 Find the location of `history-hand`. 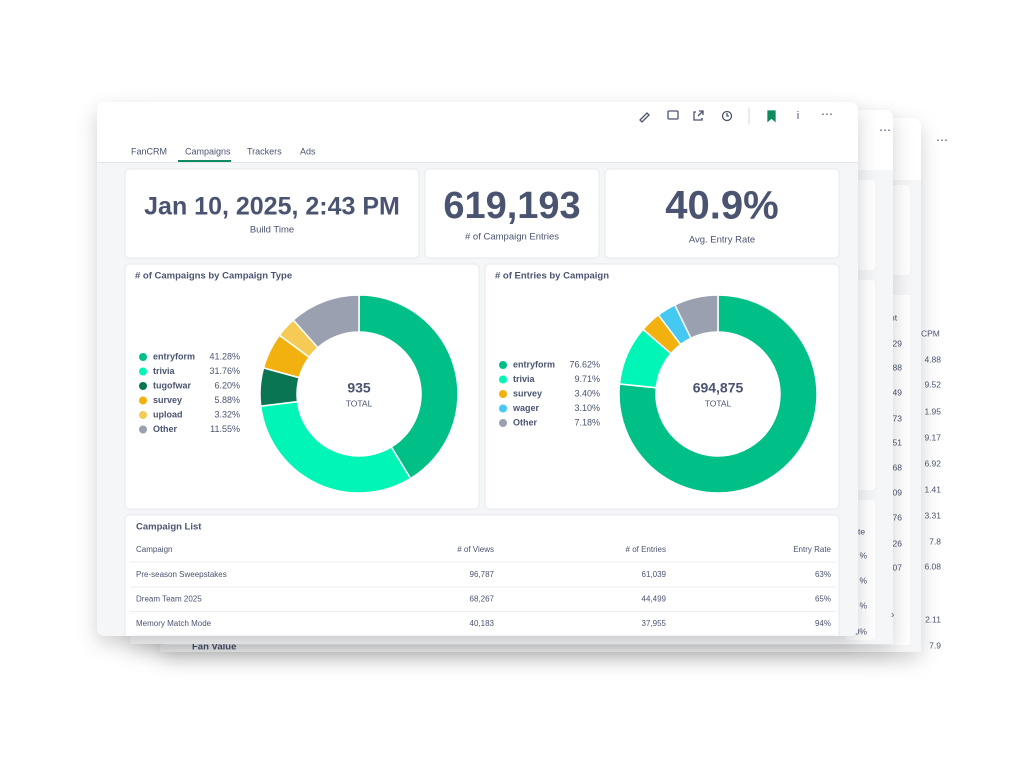

history-hand is located at coordinates (727, 115).